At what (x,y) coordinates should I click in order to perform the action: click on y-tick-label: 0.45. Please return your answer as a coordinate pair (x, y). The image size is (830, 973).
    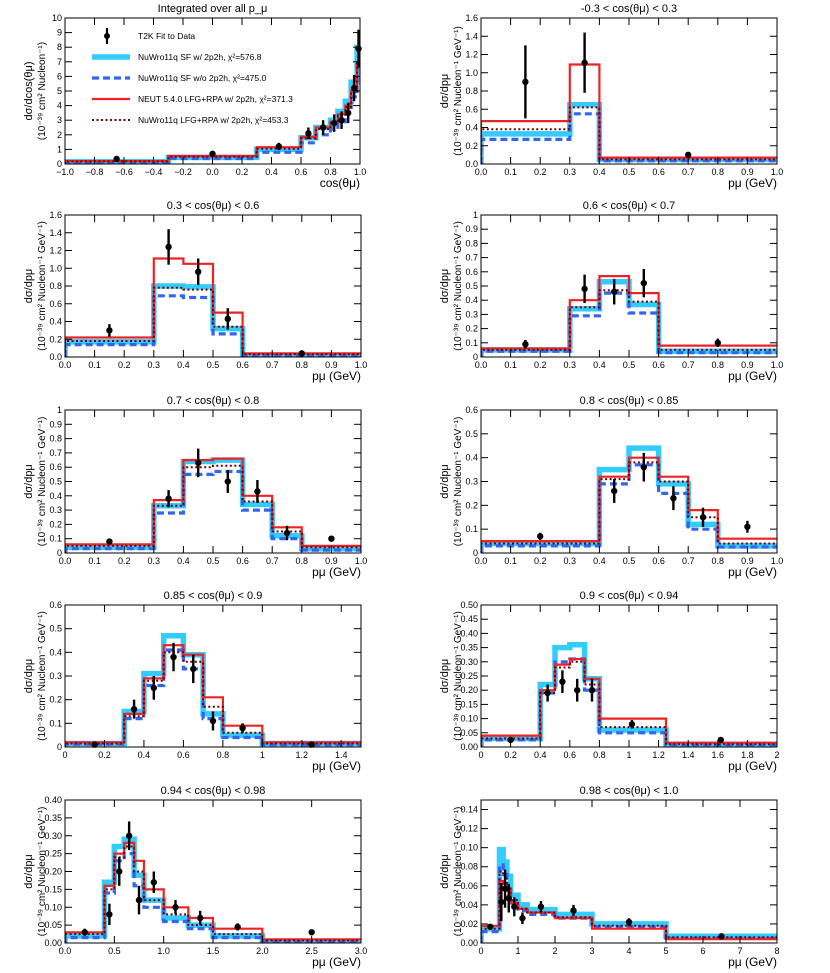
    Looking at the image, I should click on (469, 619).